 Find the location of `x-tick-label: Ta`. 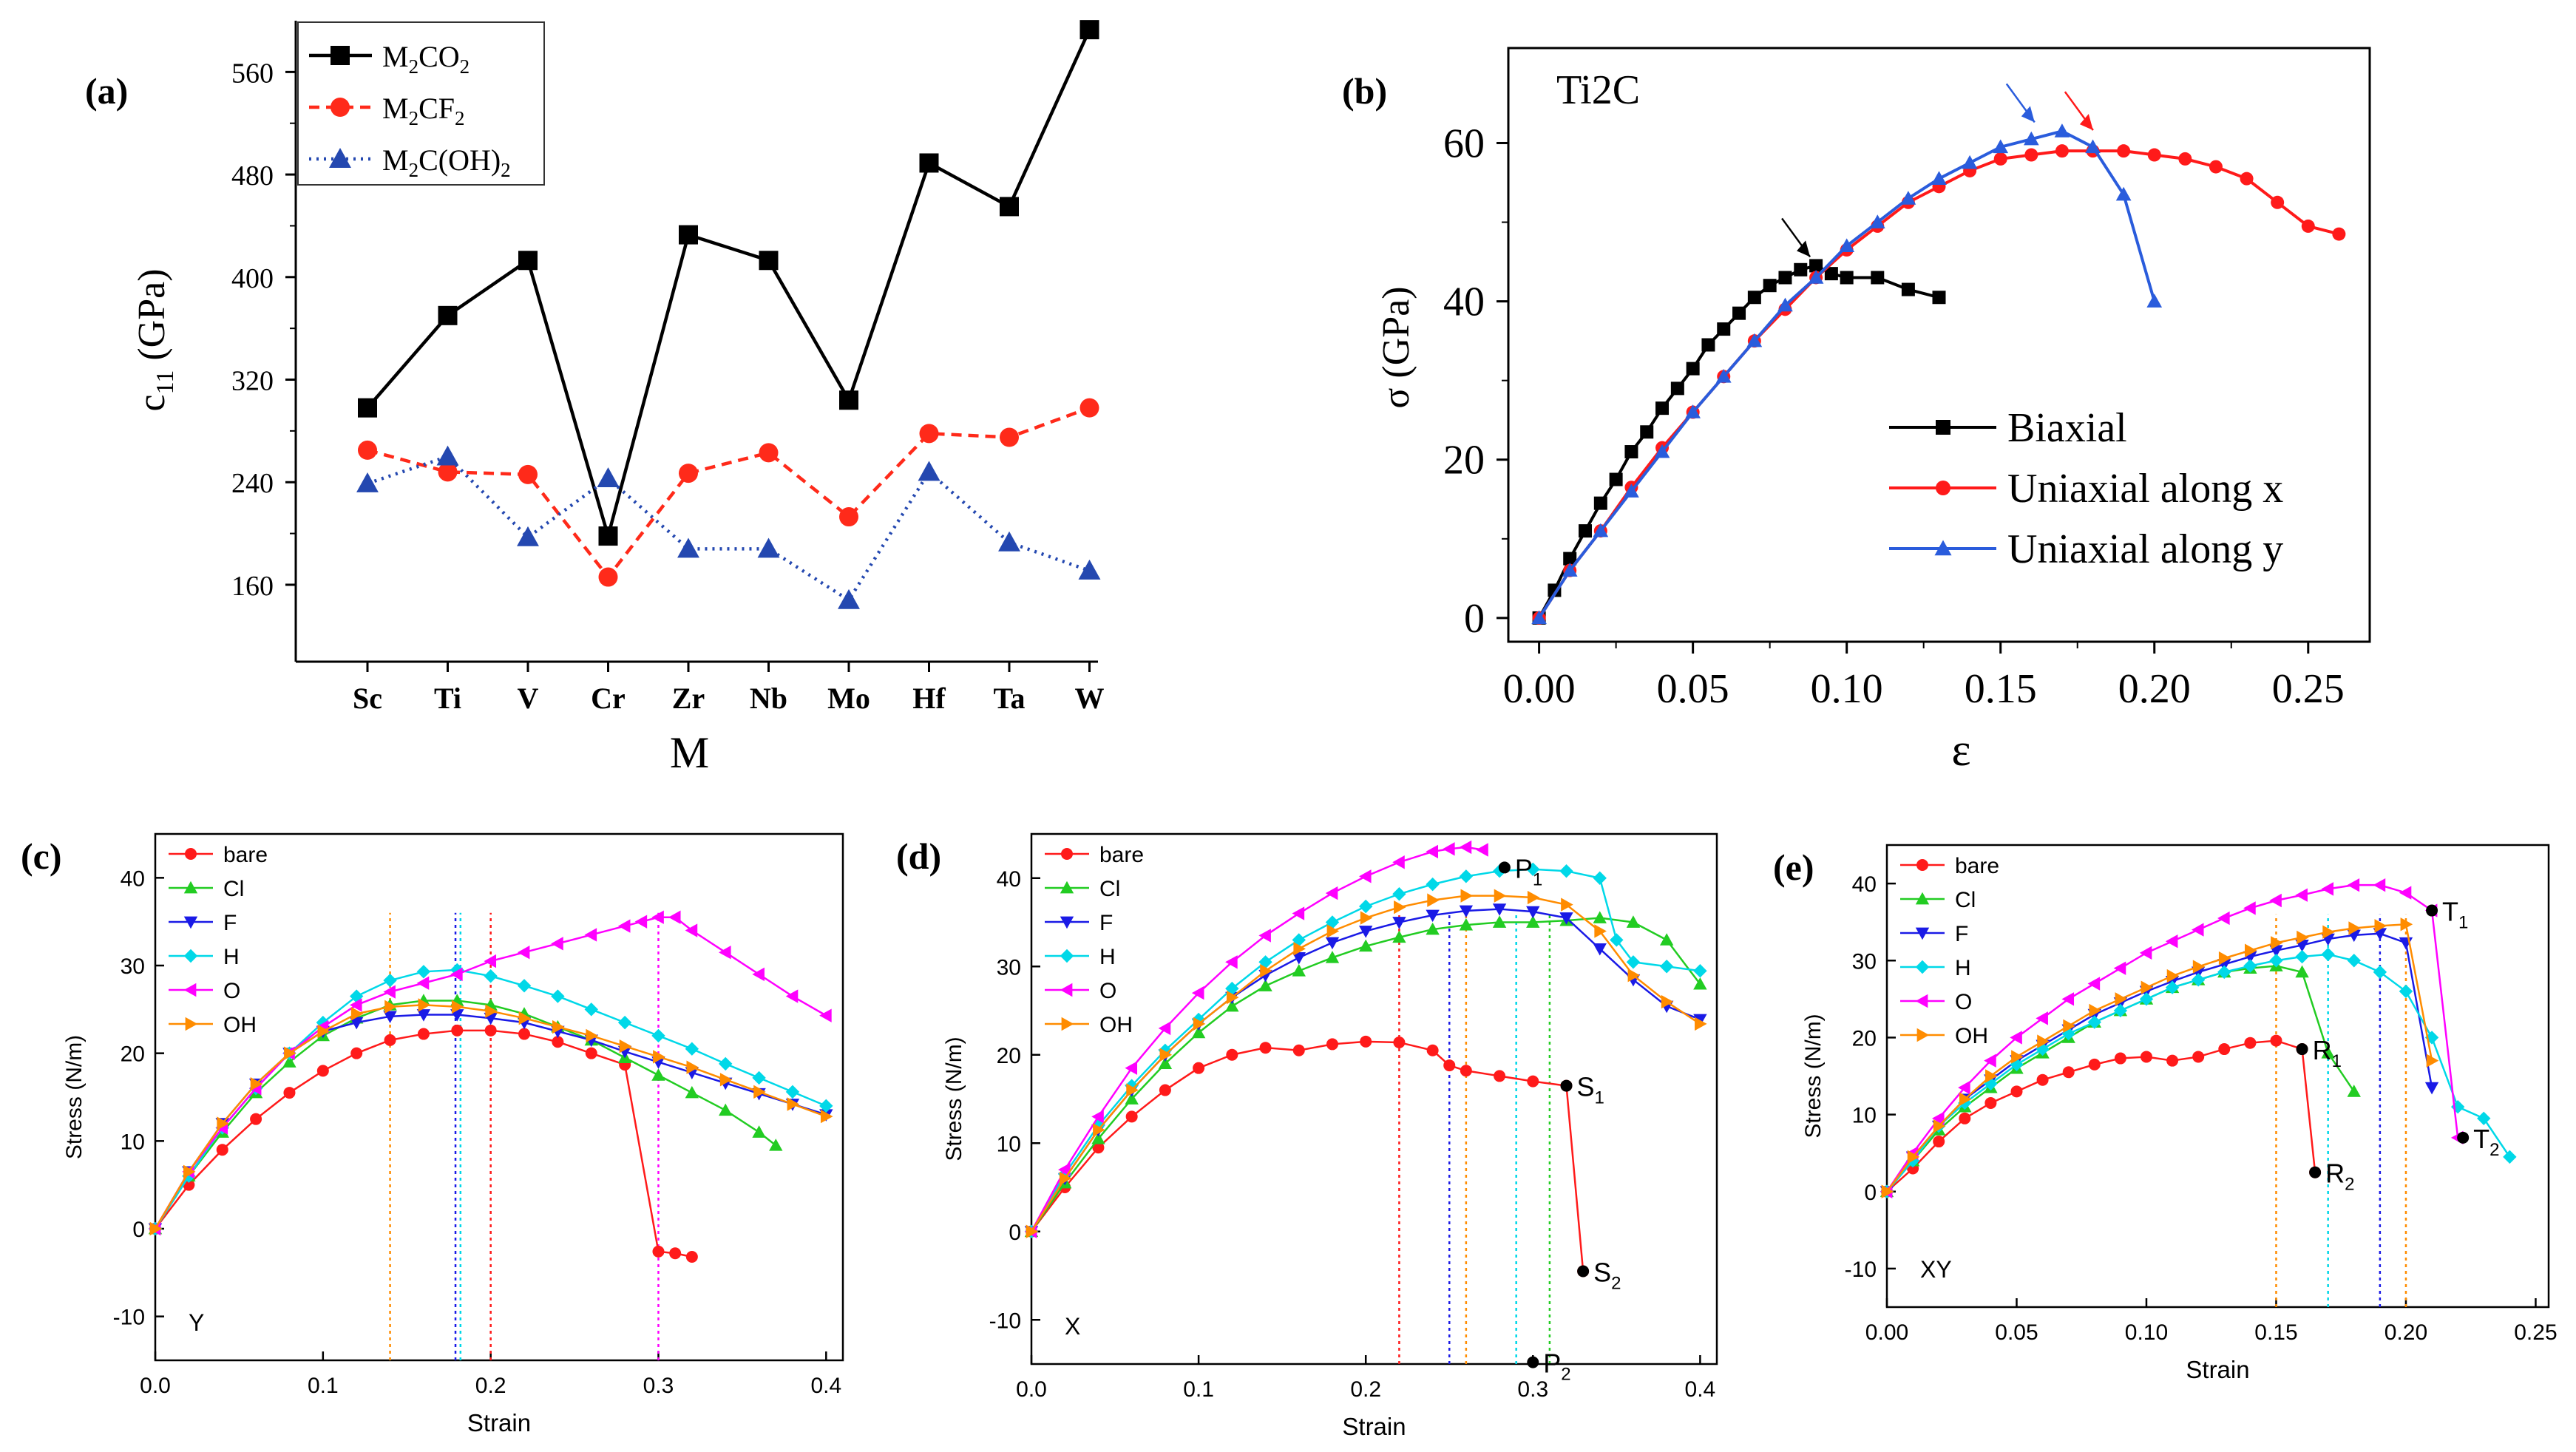

x-tick-label: Ta is located at coordinates (1009, 698).